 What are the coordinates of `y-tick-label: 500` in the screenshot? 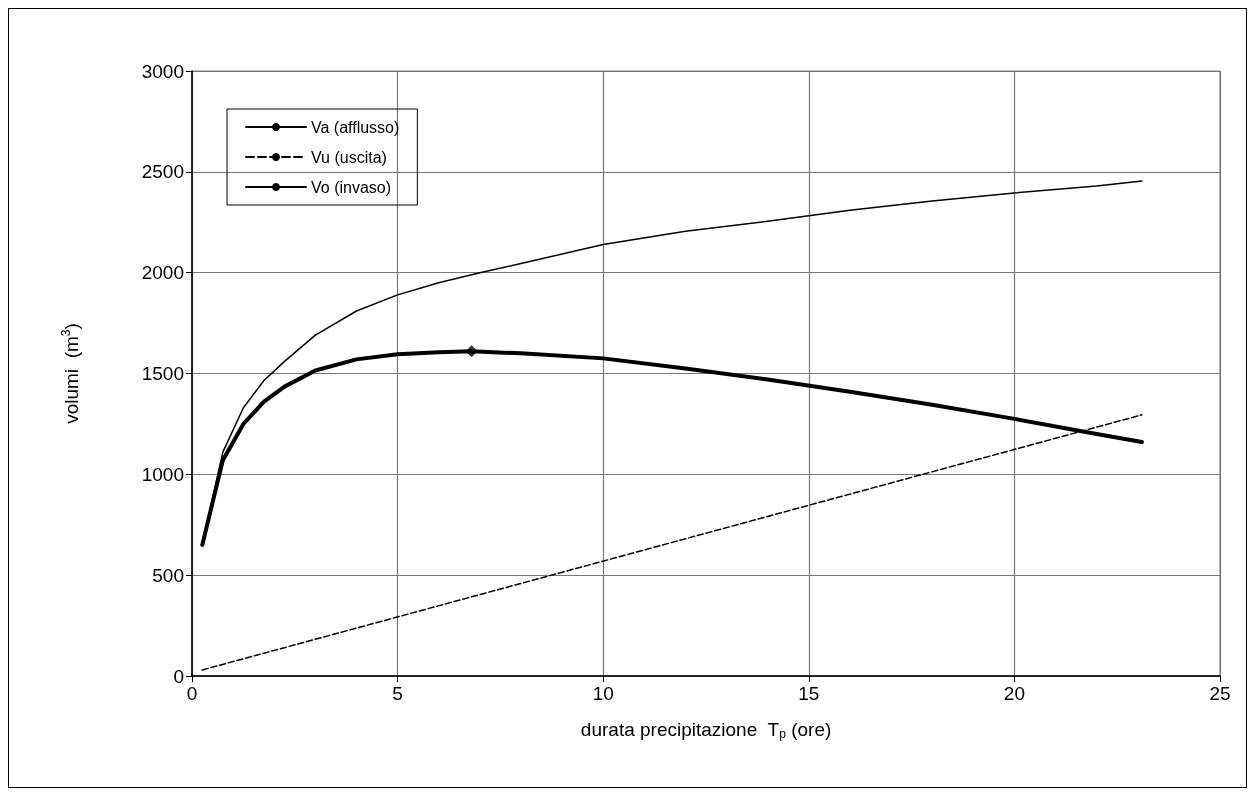 It's located at (168, 575).